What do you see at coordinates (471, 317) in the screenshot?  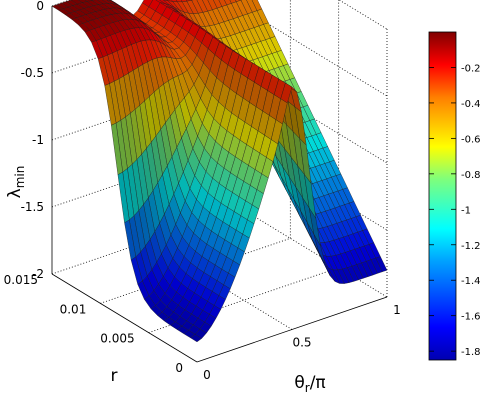 I see `colorbar-tick-label: -1.6` at bounding box center [471, 317].